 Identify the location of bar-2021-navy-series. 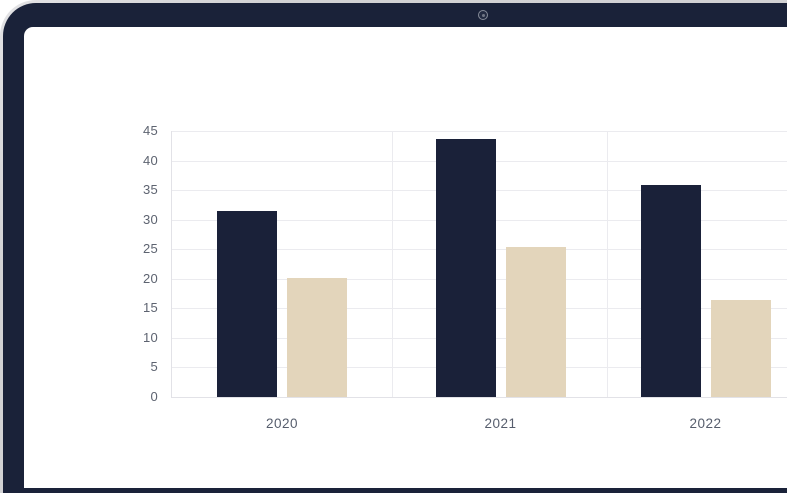
(465, 268).